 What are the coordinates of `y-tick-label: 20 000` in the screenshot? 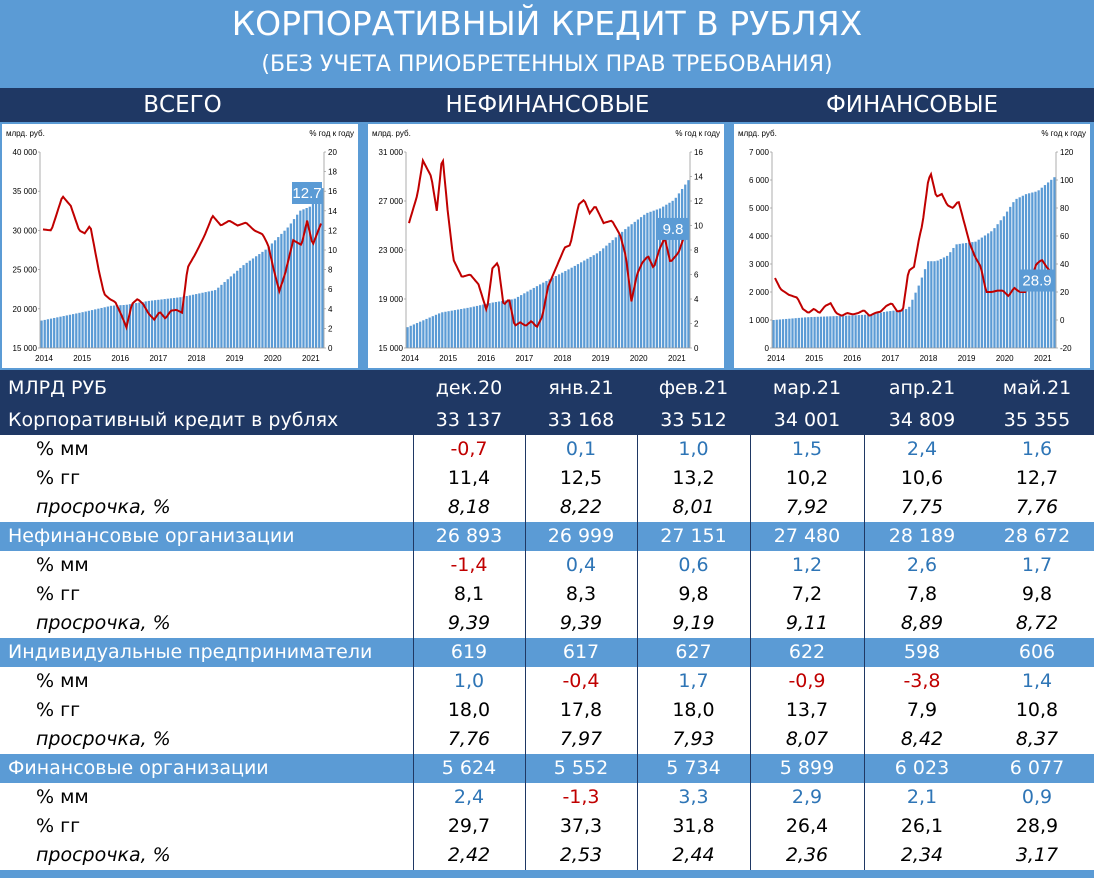 It's located at (25, 309).